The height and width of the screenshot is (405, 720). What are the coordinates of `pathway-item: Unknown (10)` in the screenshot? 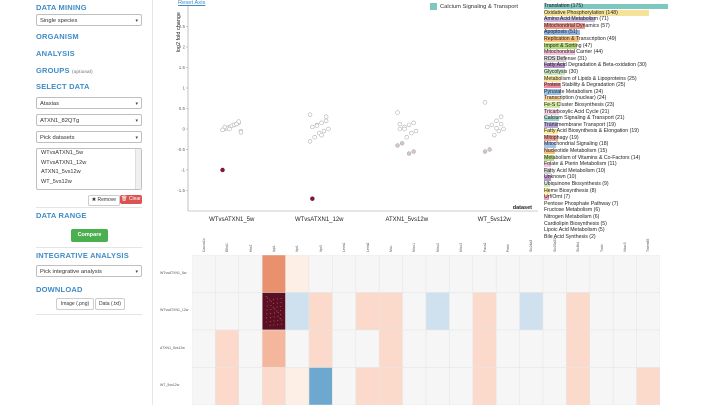 It's located at (606, 177).